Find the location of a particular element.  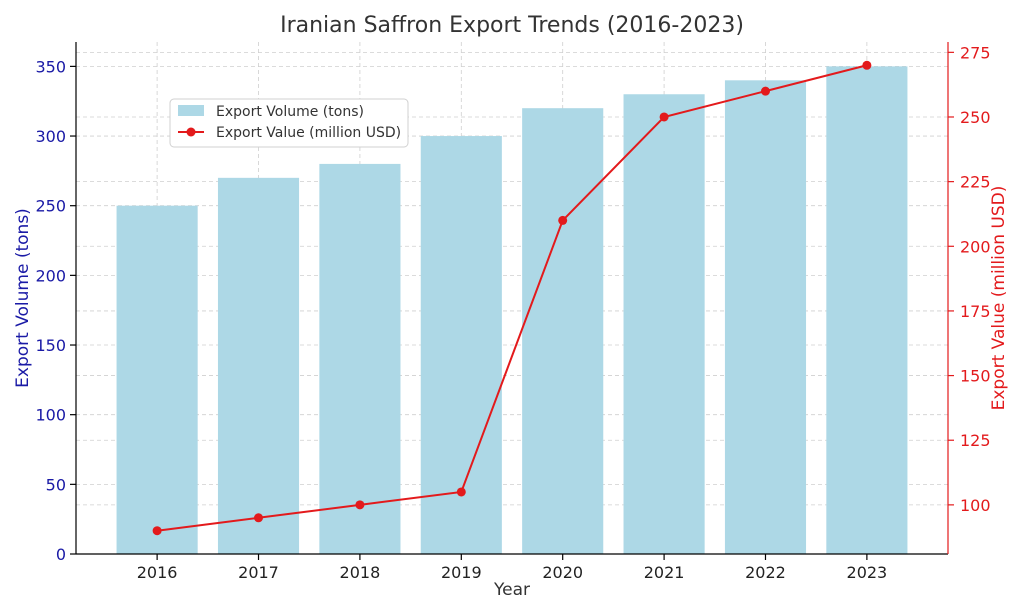

point-2018 is located at coordinates (360, 505).